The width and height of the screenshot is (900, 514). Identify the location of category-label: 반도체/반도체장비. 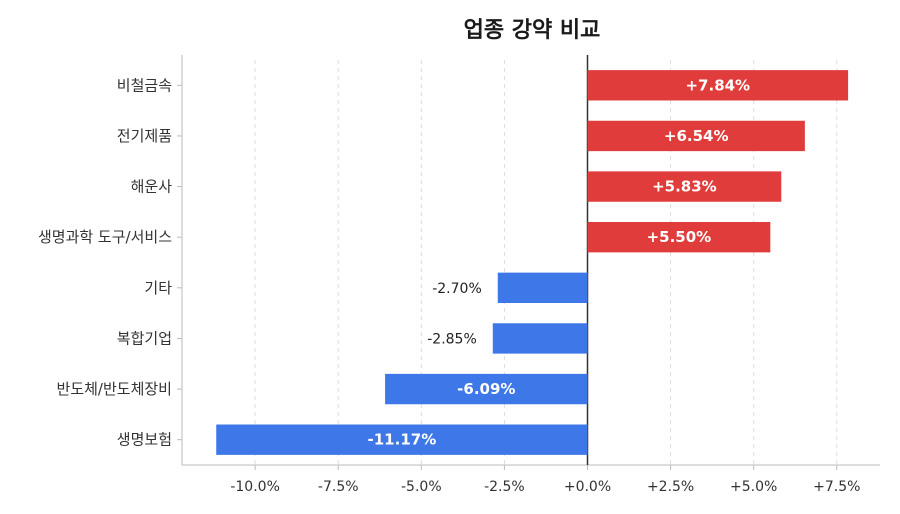
(114, 389).